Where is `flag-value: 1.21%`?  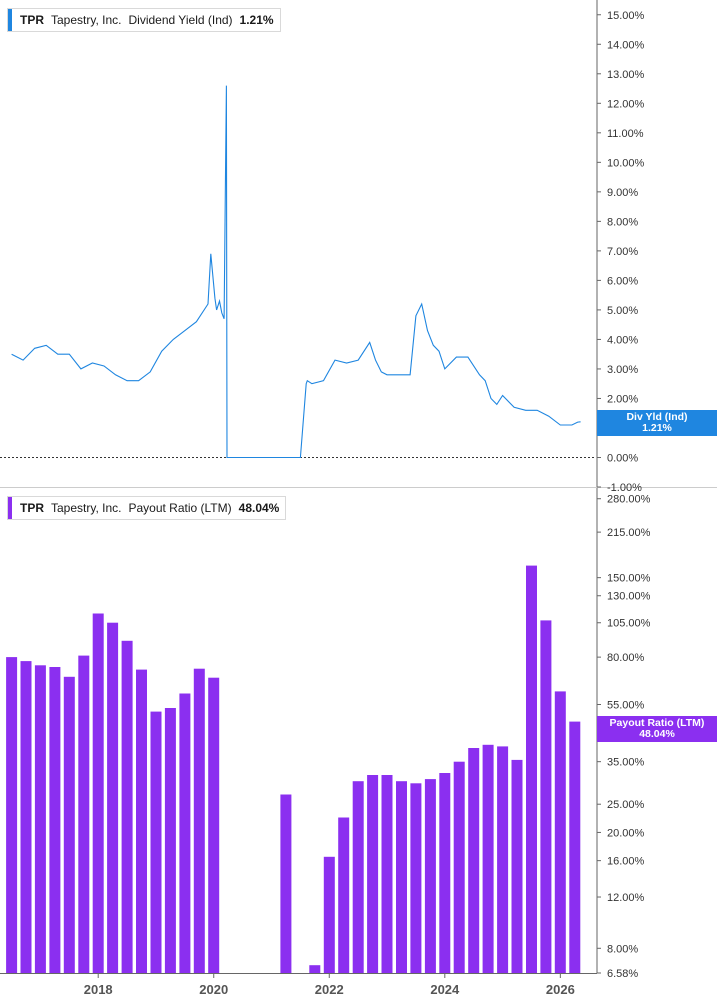 flag-value: 1.21% is located at coordinates (657, 428).